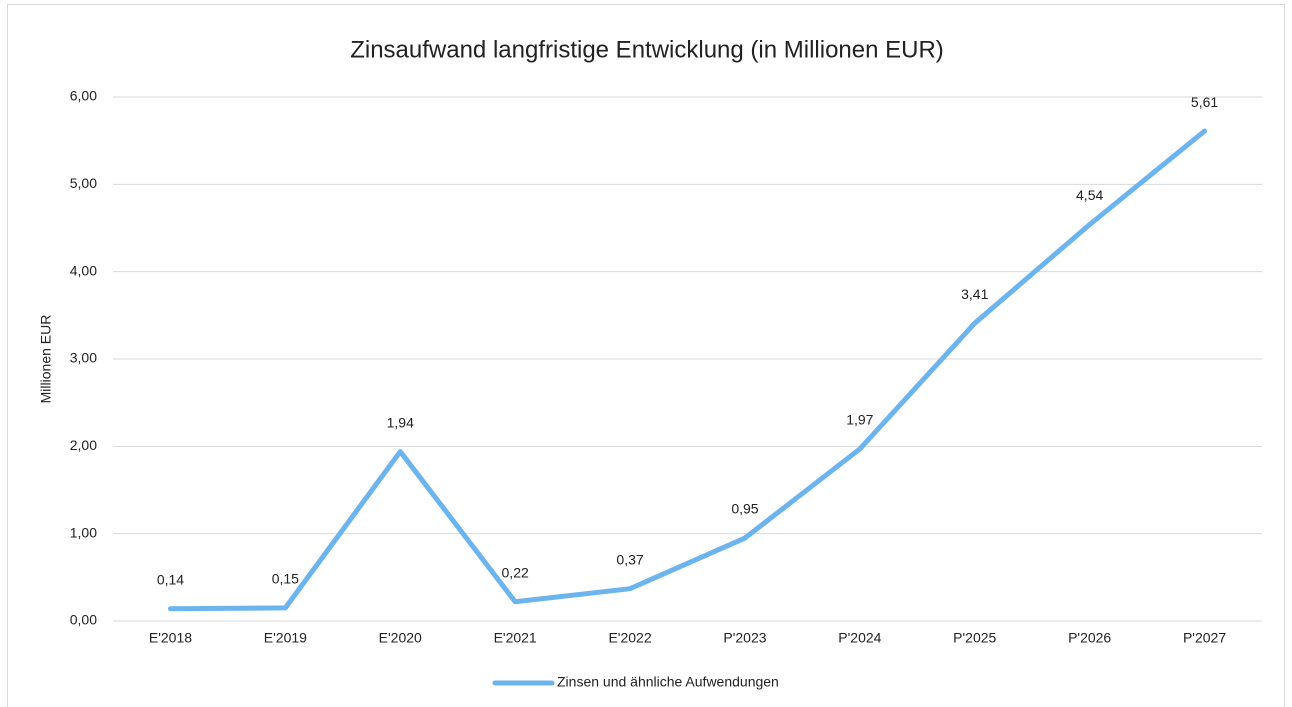  I want to click on y-tick-label: 4,00, so click(83, 270).